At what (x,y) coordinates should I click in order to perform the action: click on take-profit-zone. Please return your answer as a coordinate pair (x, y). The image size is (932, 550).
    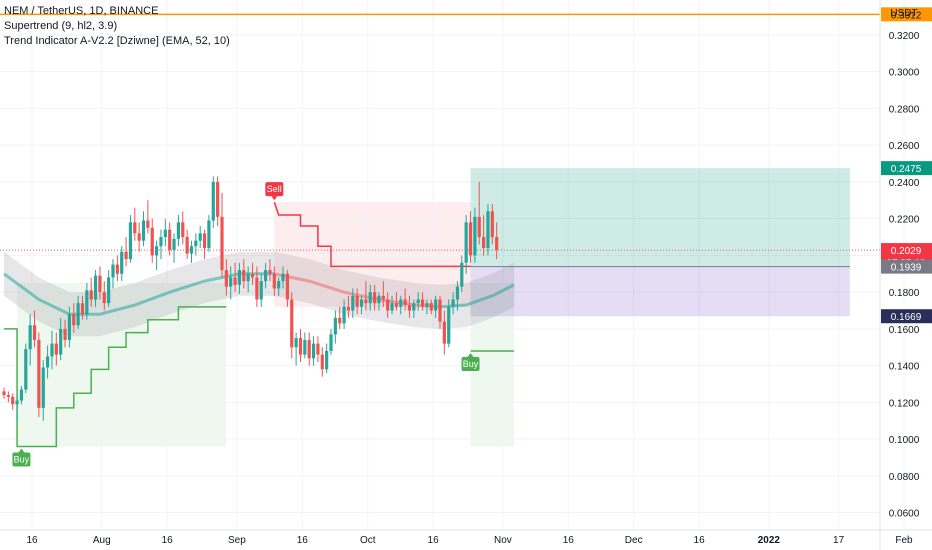
    Looking at the image, I should click on (660, 217).